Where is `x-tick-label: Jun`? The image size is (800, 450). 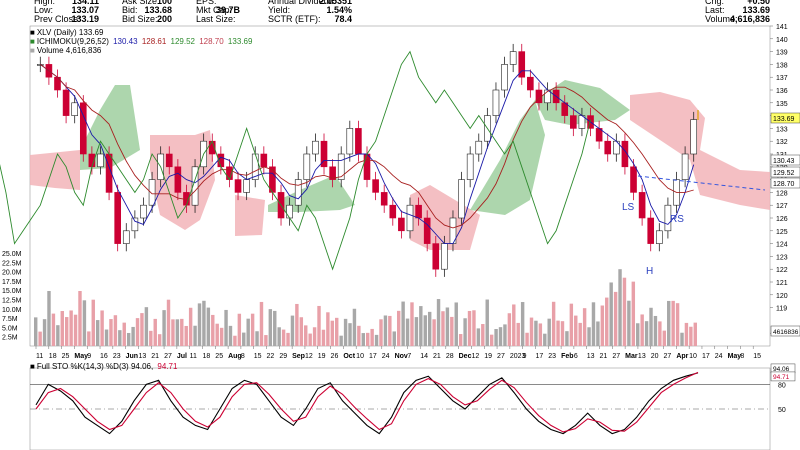 x-tick-label: Jun is located at coordinates (132, 356).